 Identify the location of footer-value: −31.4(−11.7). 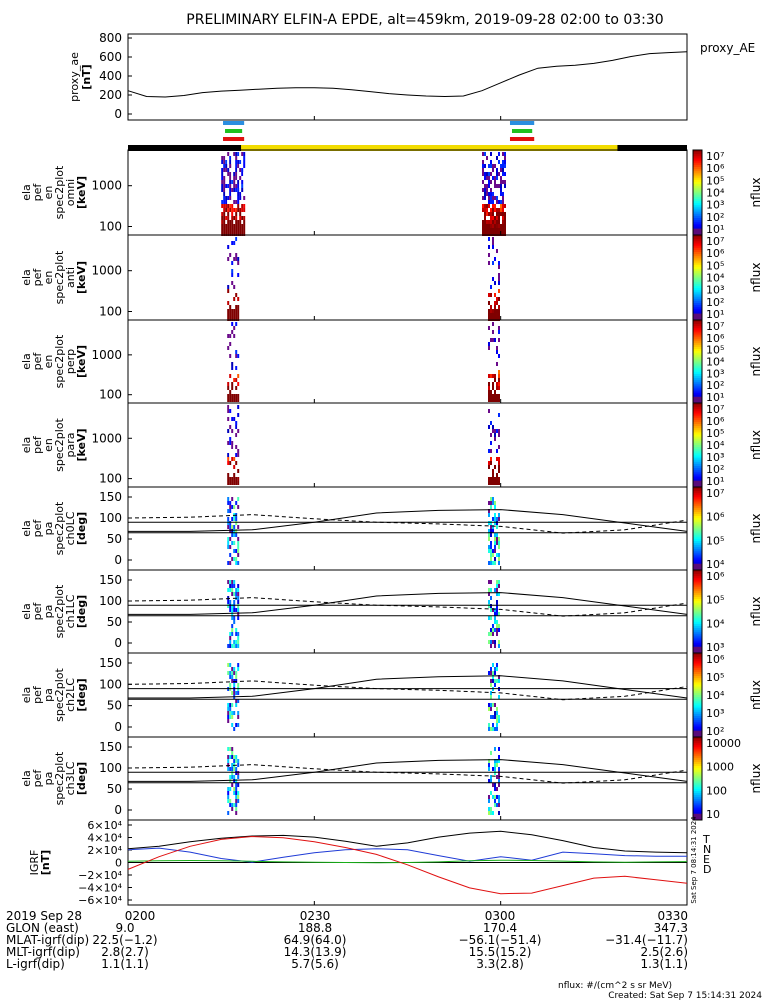
(646, 940).